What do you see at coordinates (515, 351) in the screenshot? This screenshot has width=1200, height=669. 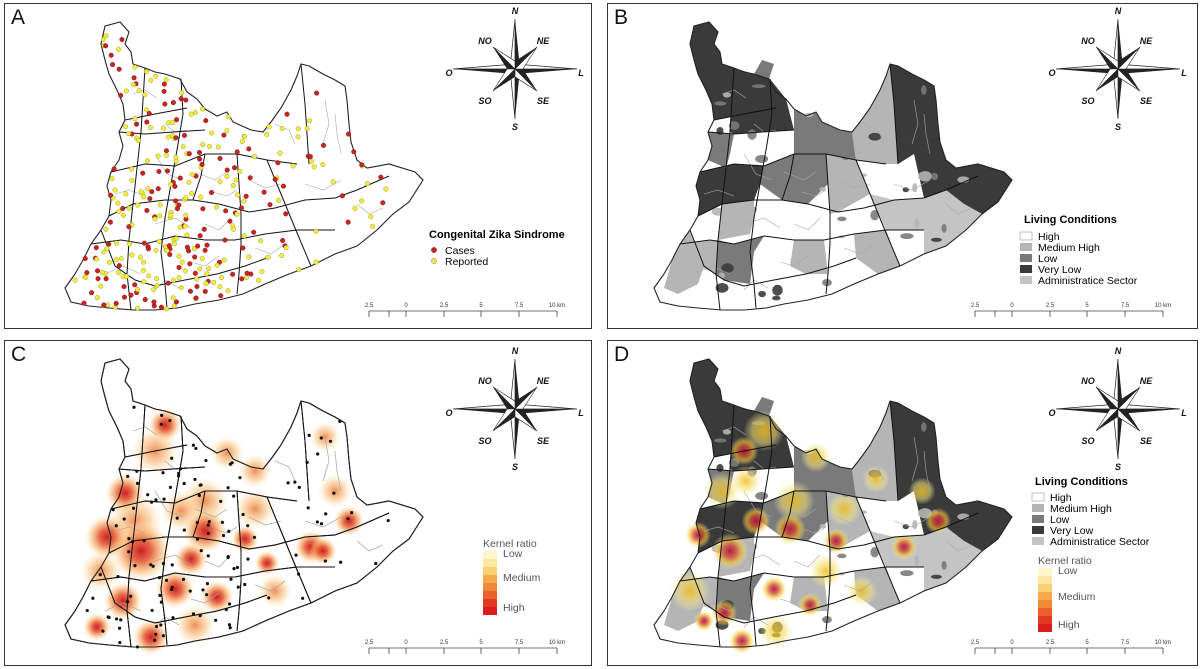 I see `compass-label-n: N` at bounding box center [515, 351].